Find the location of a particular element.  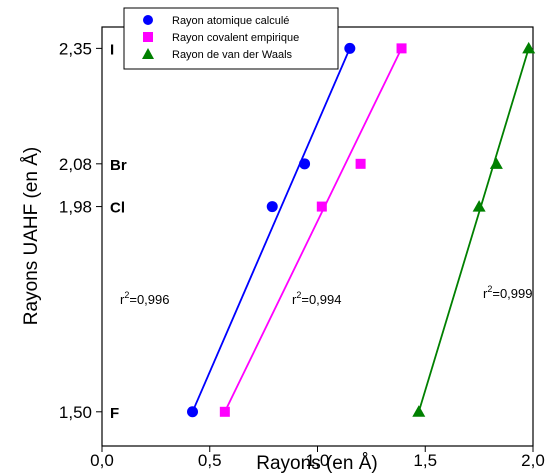

y-tick-label: 2,08 is located at coordinates (75, 164).